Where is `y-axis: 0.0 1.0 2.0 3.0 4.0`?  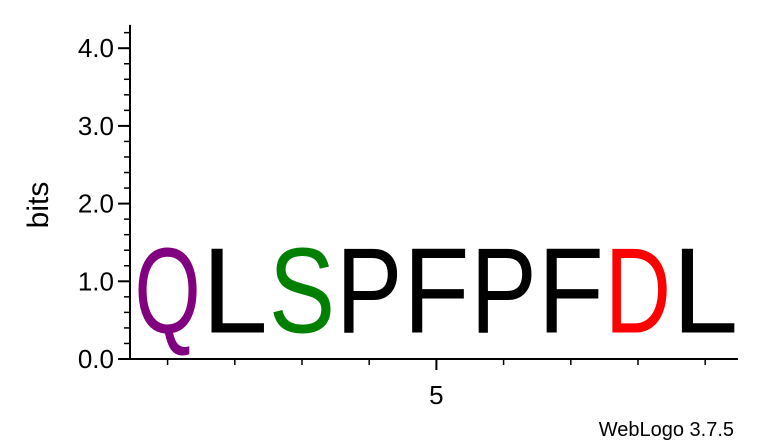
y-axis: 0.0 1.0 2.0 3.0 4.0 is located at coordinates (104, 199).